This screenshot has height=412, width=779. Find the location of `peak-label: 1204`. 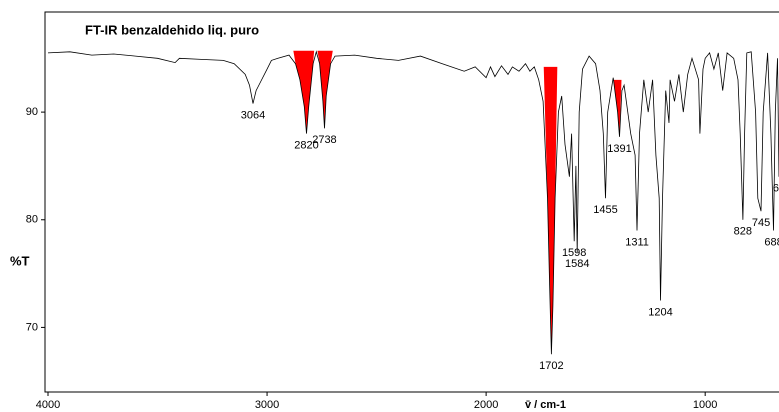

peak-label: 1204 is located at coordinates (660, 312).